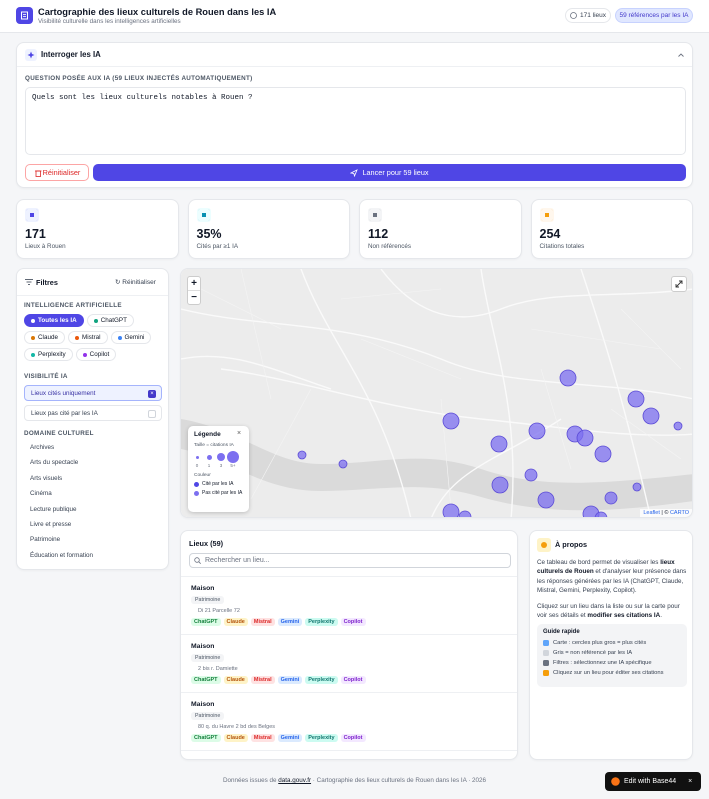 The image size is (709, 799). What do you see at coordinates (131, 337) in the screenshot?
I see `ai-chip: Gemini` at bounding box center [131, 337].